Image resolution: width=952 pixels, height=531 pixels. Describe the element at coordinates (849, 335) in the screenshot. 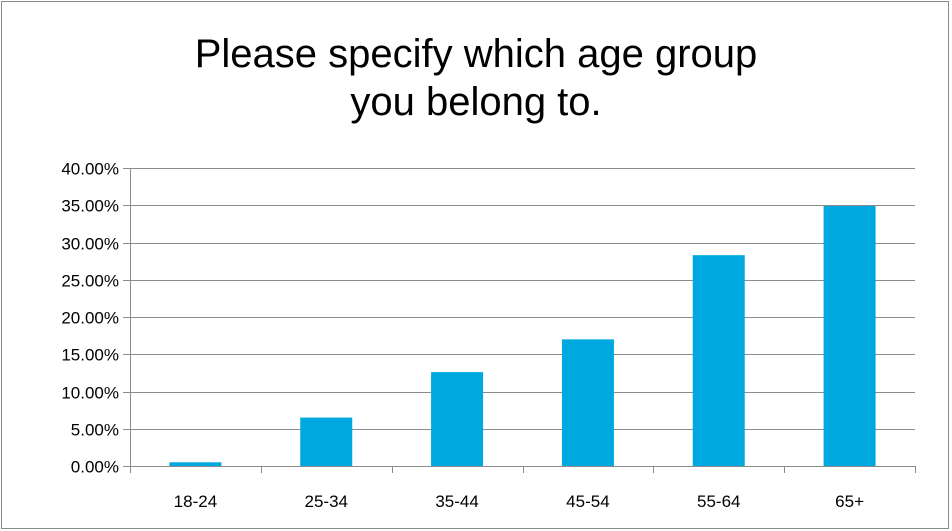

I see `bar-65+` at that location.